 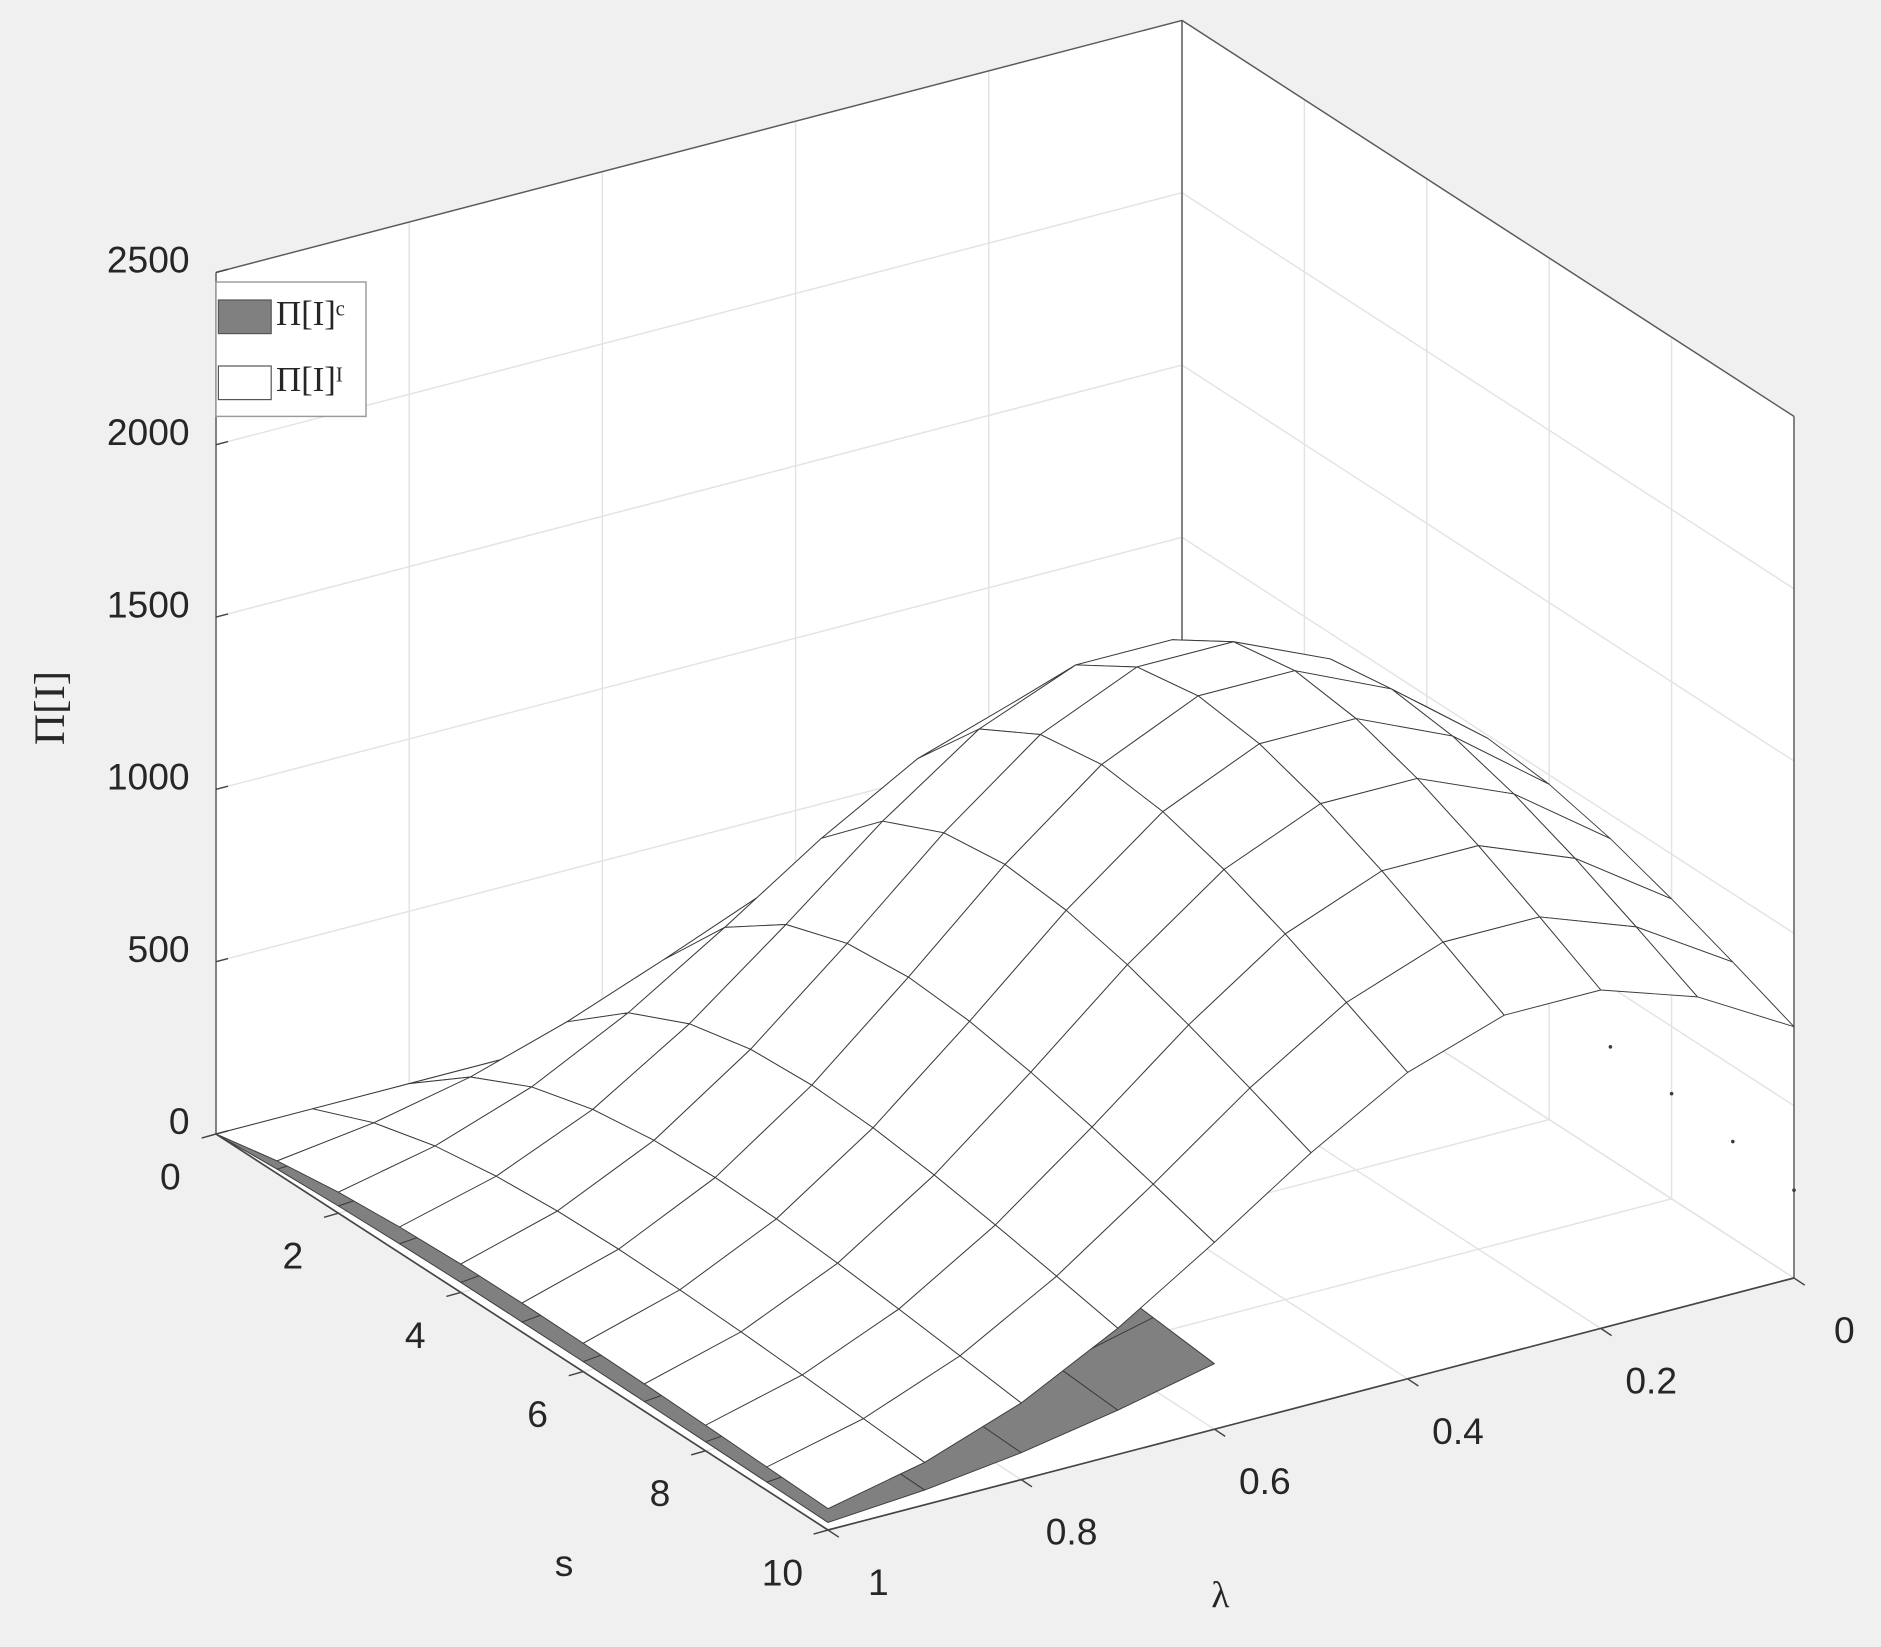 I want to click on x-tick-label: 2, so click(x=292, y=1256).